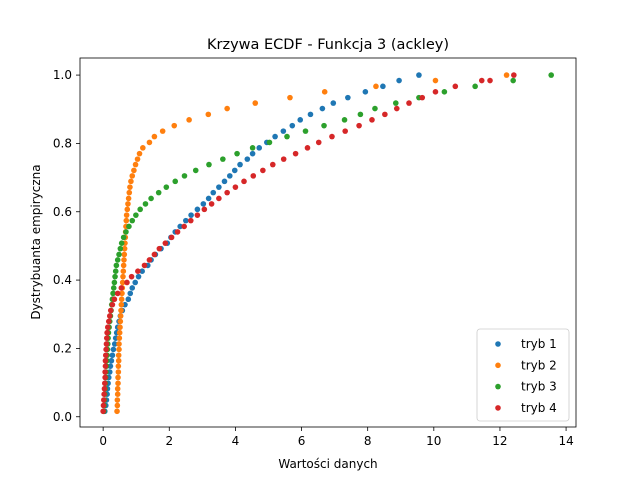 The height and width of the screenshot is (480, 640). Describe the element at coordinates (433, 441) in the screenshot. I see `x-tick-label: 10` at that location.